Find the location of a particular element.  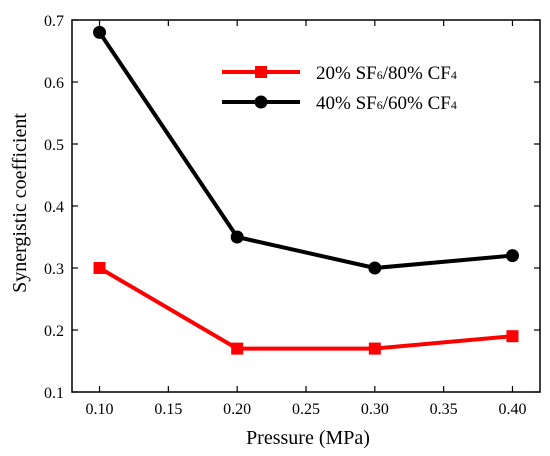

legend-label-2: 40% SF6/60% CF4 is located at coordinates (386, 103).